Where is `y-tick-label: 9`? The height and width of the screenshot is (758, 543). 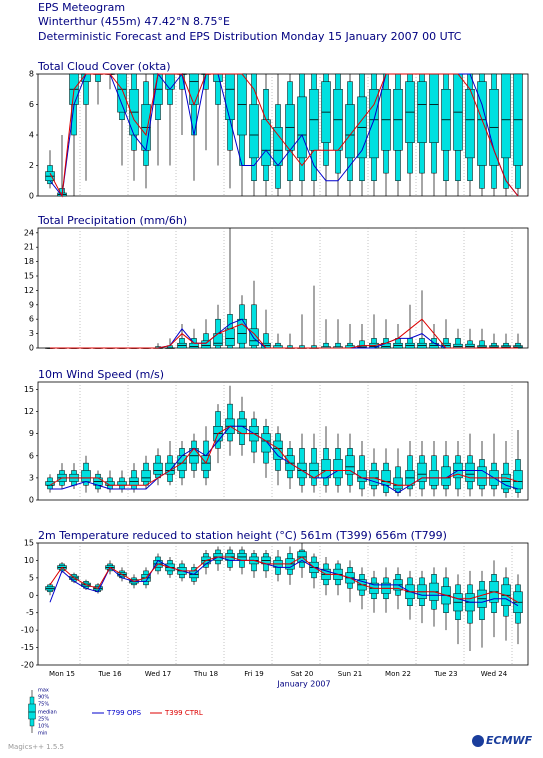
y-tick-label: 9 is located at coordinates (31, 433).